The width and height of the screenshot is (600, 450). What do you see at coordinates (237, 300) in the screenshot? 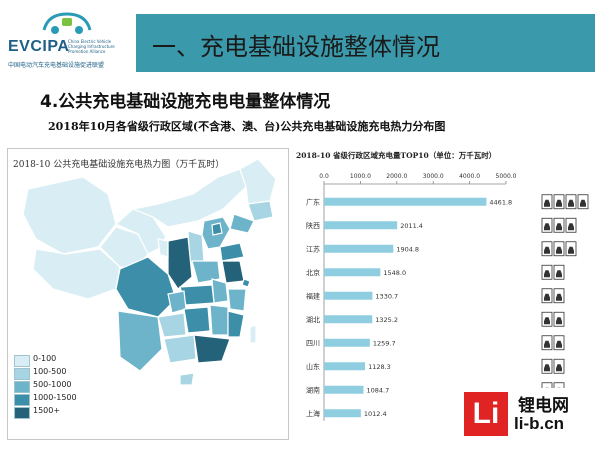
I see `region-zhejiang` at bounding box center [237, 300].